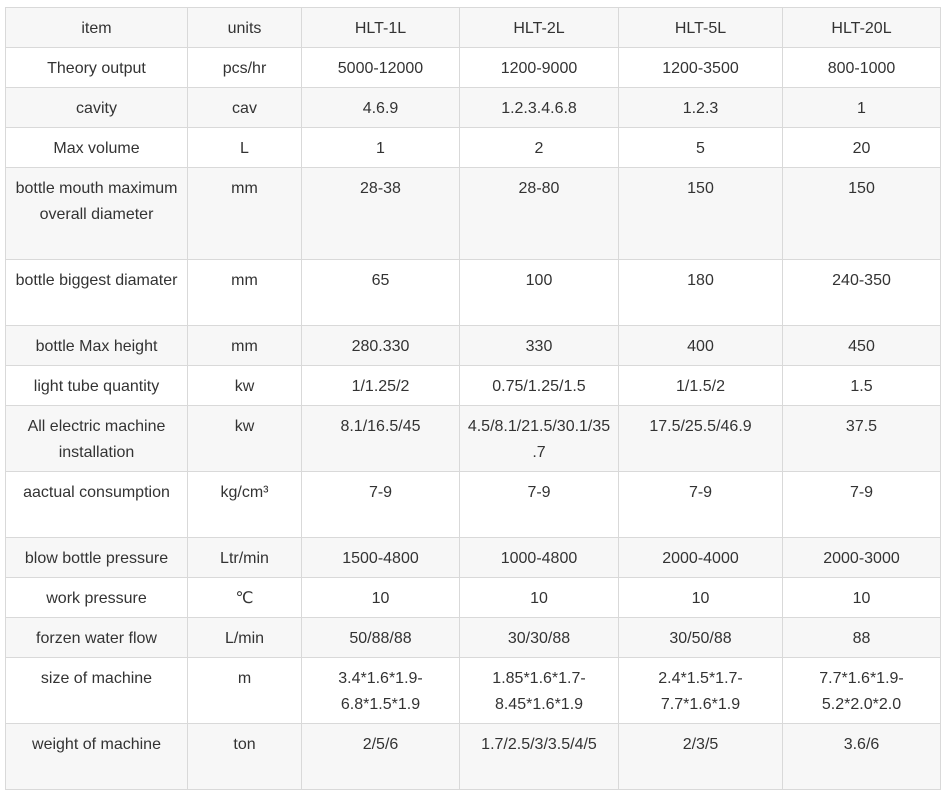  Describe the element at coordinates (244, 27) in the screenshot. I see `header-cell-units: units` at that location.